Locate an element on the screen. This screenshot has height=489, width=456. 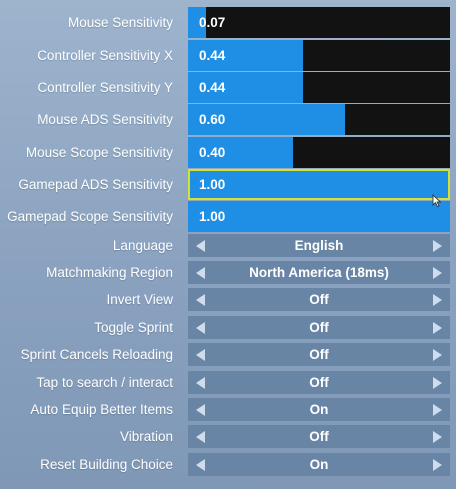
setting-row-gamepad-ads-sensitivity: Gamepad ADS Sensitivity 1.00 is located at coordinates (228, 184).